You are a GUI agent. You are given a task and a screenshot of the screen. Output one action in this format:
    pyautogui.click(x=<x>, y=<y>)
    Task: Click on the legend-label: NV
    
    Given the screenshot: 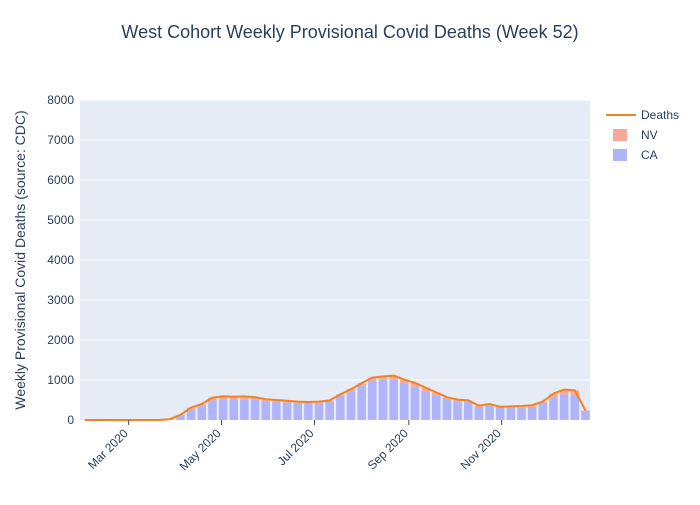 What is the action you would take?
    pyautogui.click(x=649, y=135)
    